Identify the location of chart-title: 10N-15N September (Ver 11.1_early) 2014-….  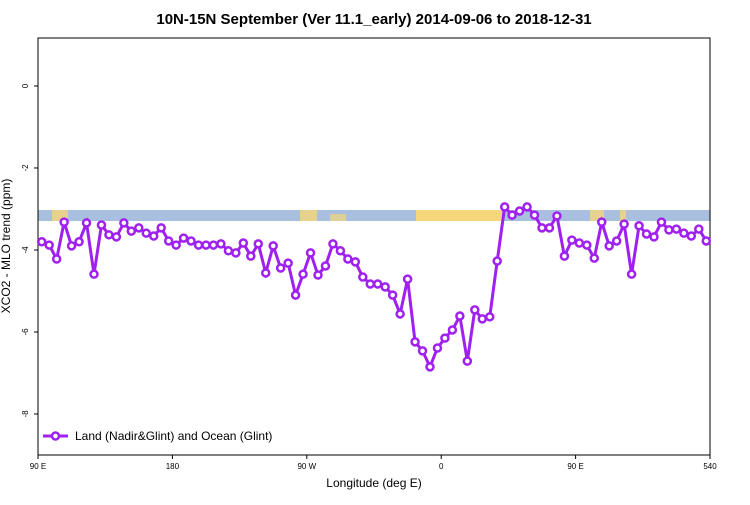
(373, 19).